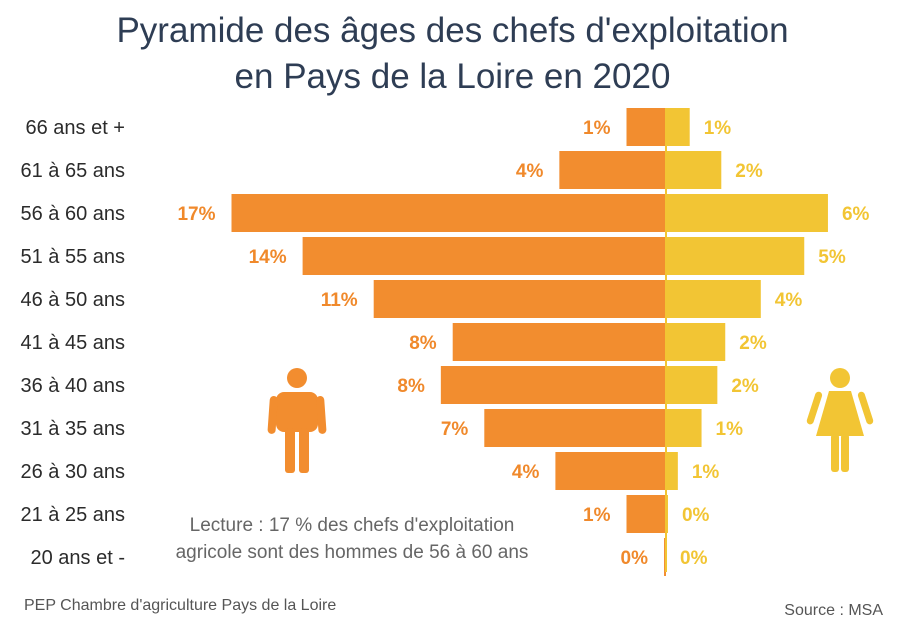 The width and height of the screenshot is (905, 639). Describe the element at coordinates (72, 214) in the screenshot. I see `category-label: 56 à 60 ans` at that location.